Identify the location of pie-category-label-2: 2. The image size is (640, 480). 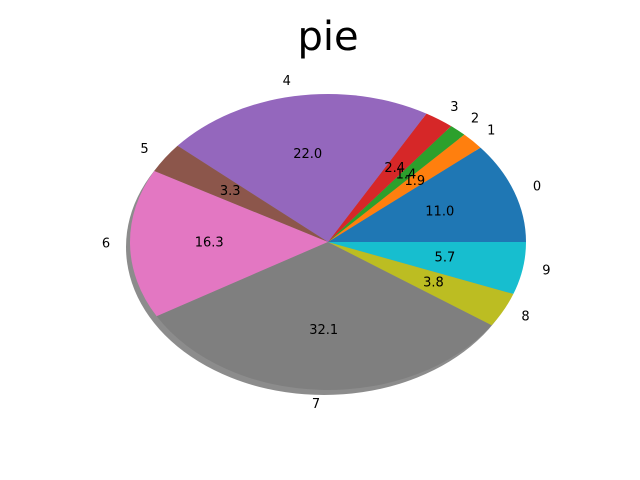
(475, 119).